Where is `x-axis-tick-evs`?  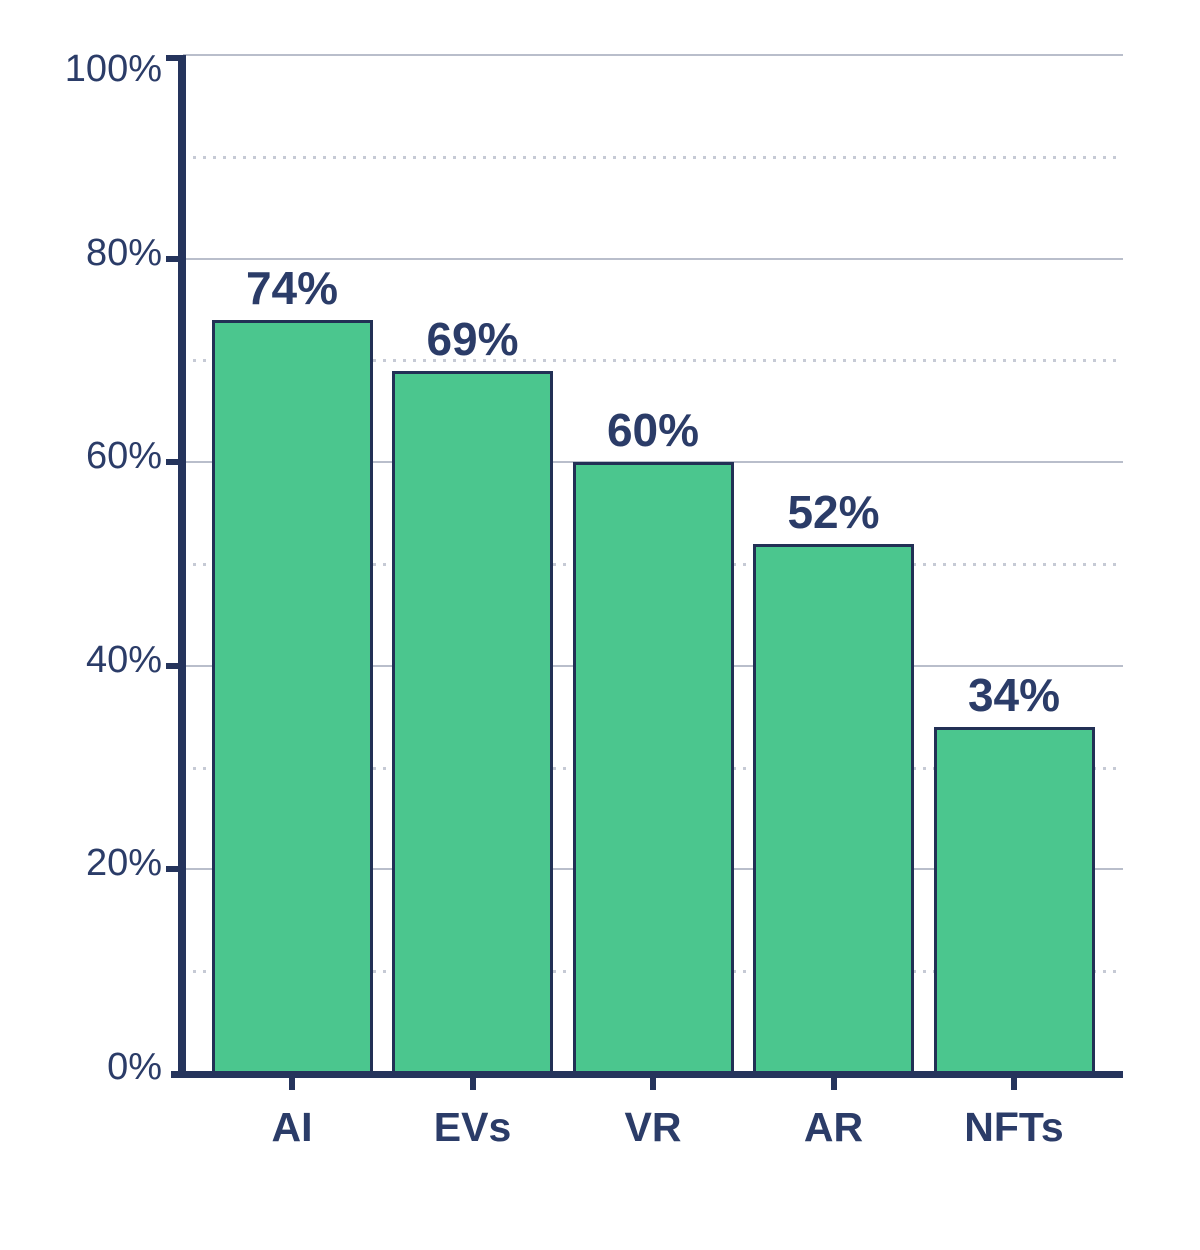
x-axis-tick-evs is located at coordinates (472, 1084).